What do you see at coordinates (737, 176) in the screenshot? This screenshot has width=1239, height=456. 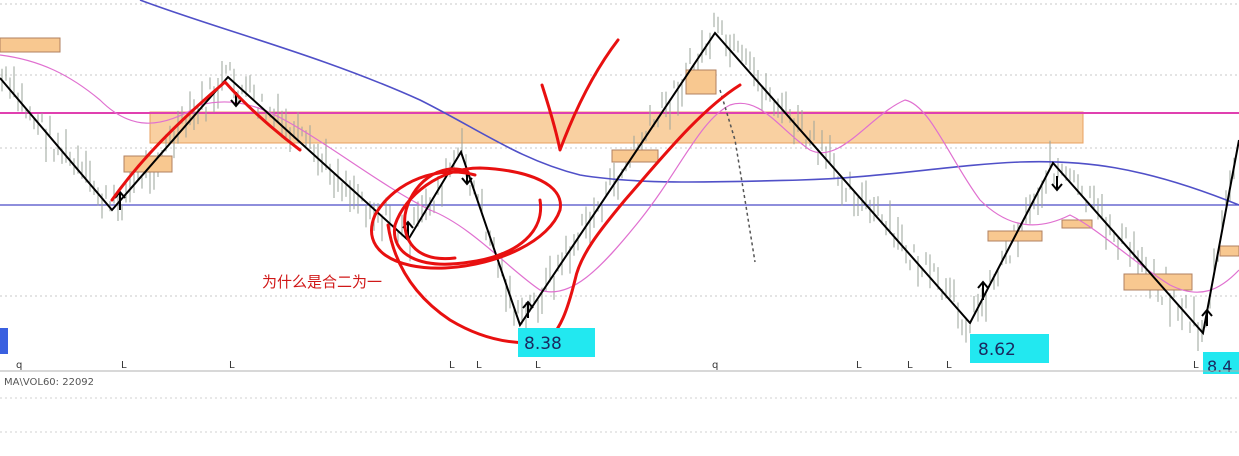 I see `dotted-trend-line` at bounding box center [737, 176].